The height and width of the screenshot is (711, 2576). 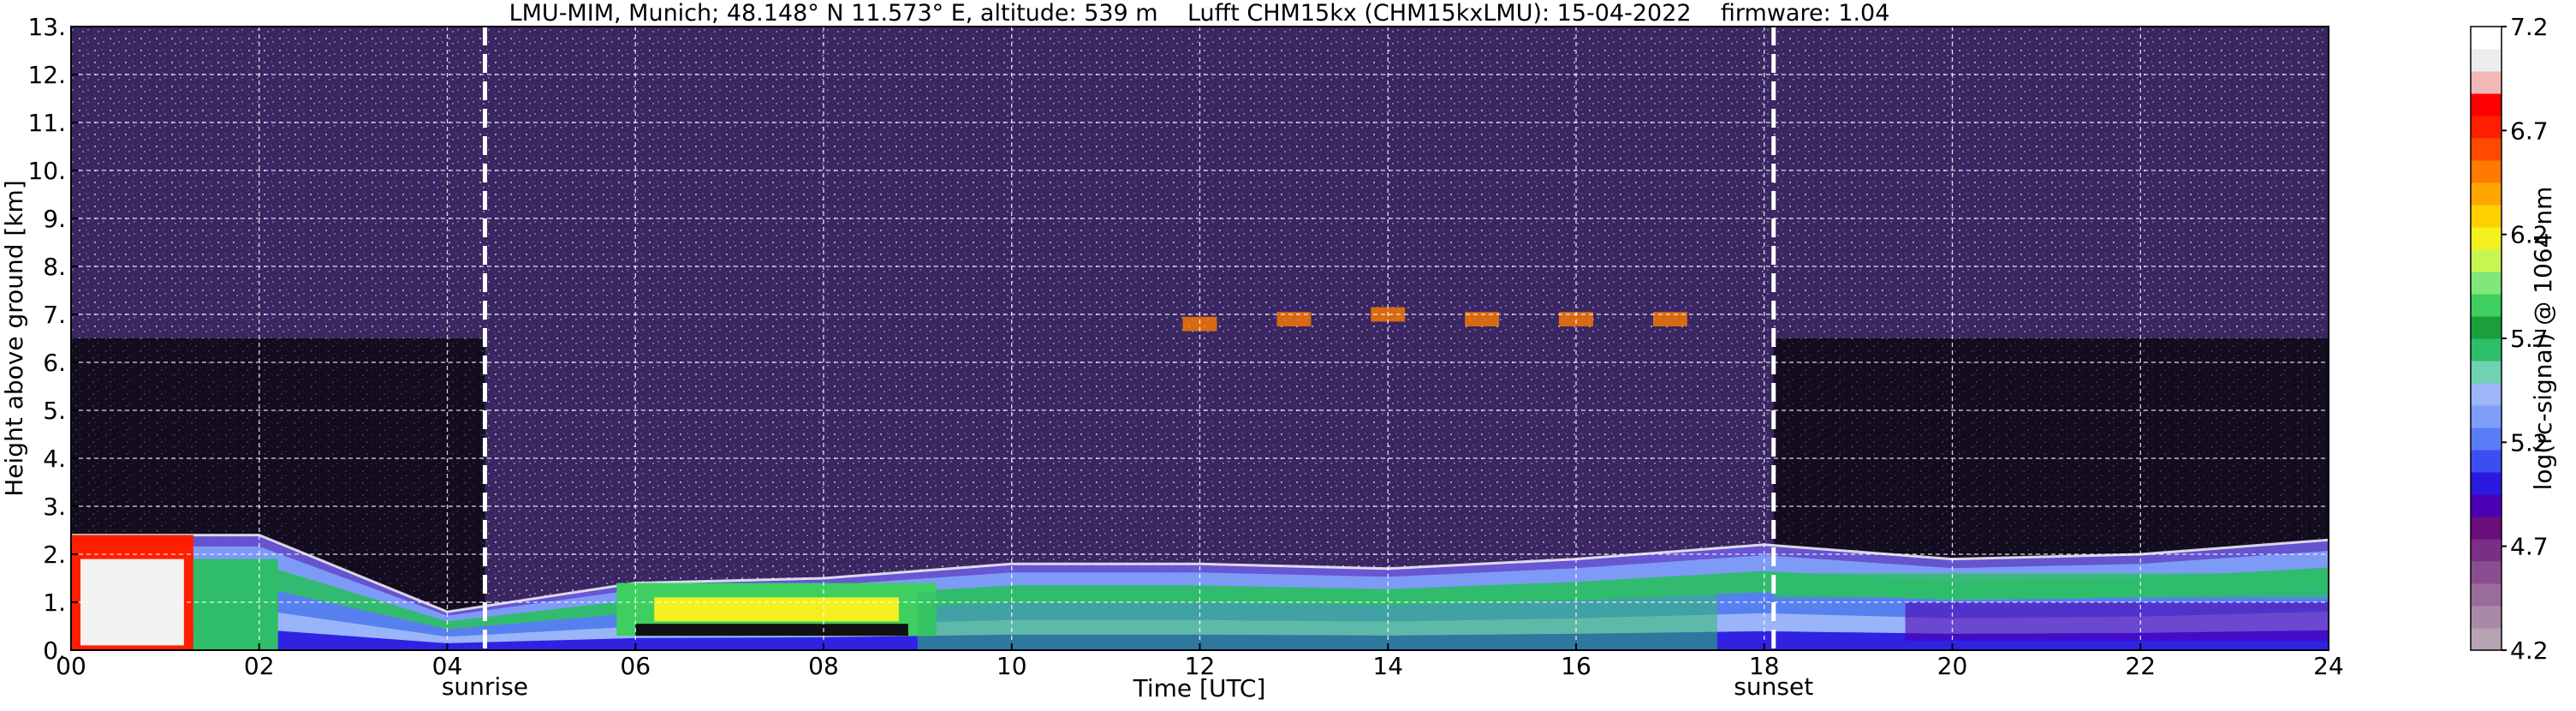 What do you see at coordinates (55, 315) in the screenshot?
I see `y-tick-label: 7.` at bounding box center [55, 315].